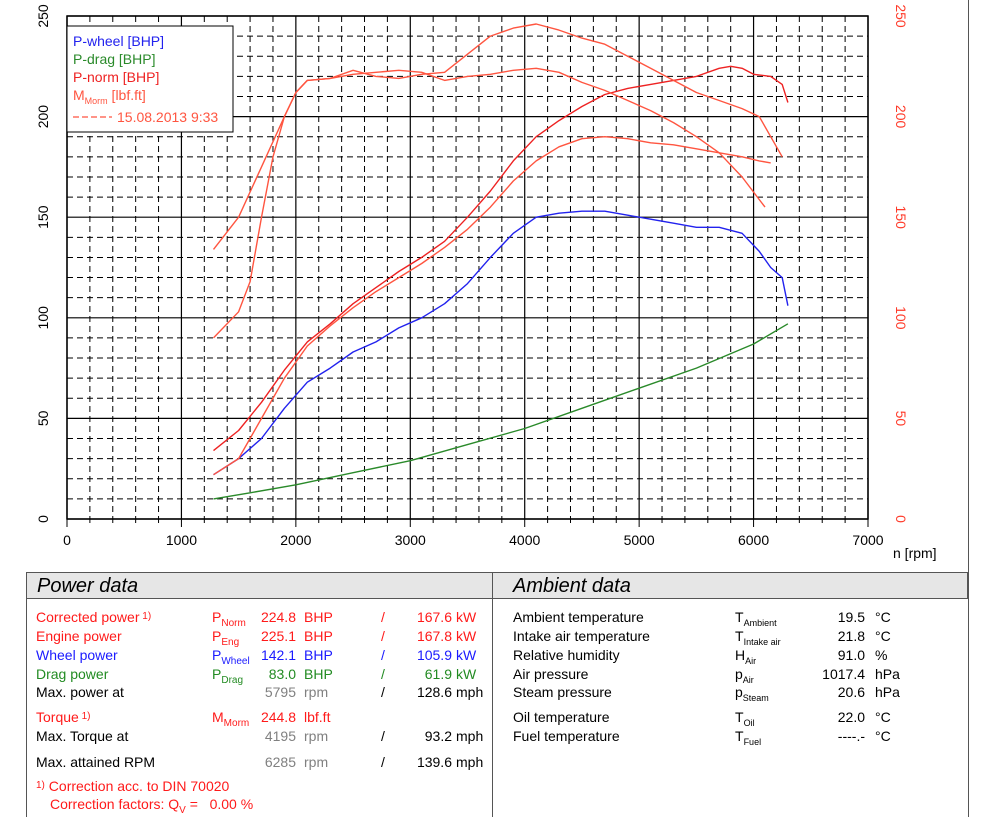 This screenshot has height=817, width=1000. Describe the element at coordinates (282, 674) in the screenshot. I see `power-row-value-1: 83.0` at that location.